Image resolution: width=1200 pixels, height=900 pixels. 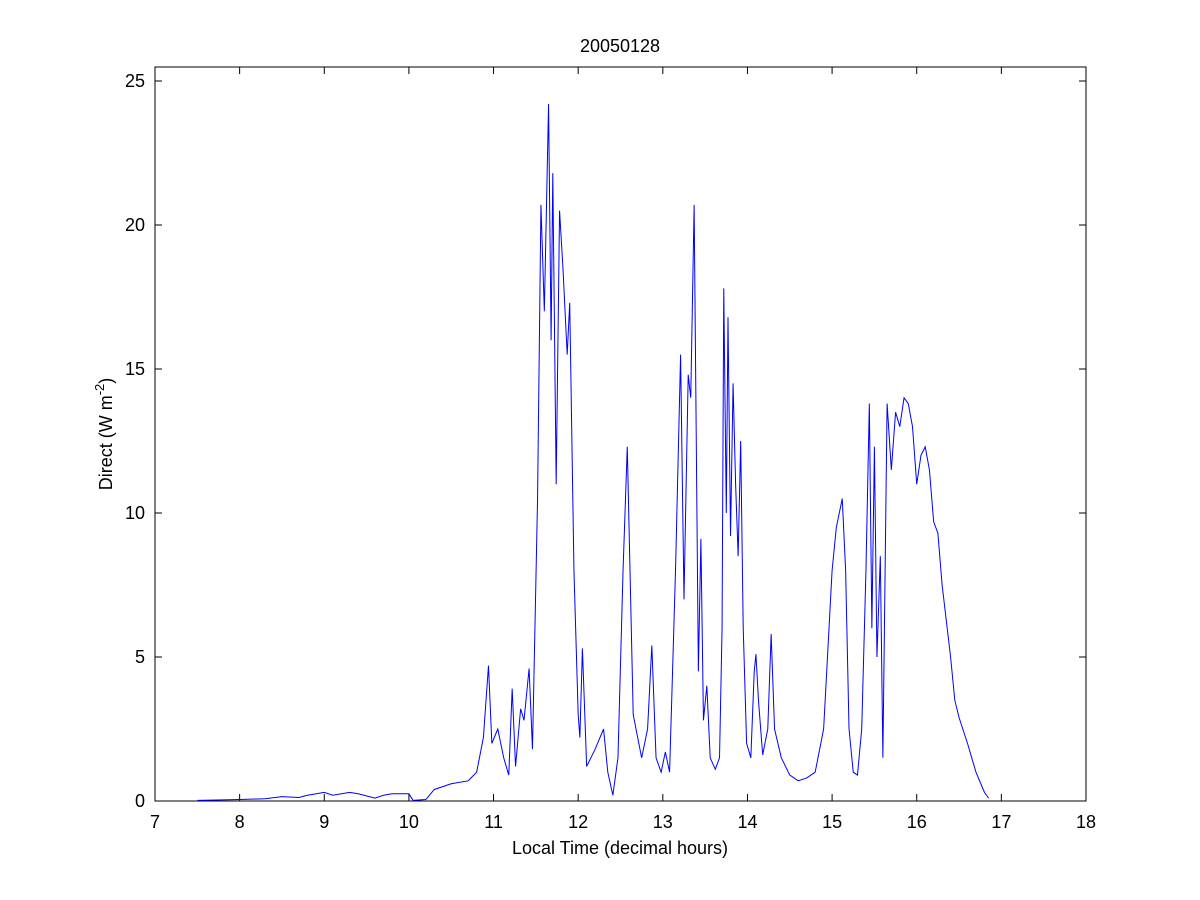 I want to click on x-tick-label: 14, so click(x=747, y=822).